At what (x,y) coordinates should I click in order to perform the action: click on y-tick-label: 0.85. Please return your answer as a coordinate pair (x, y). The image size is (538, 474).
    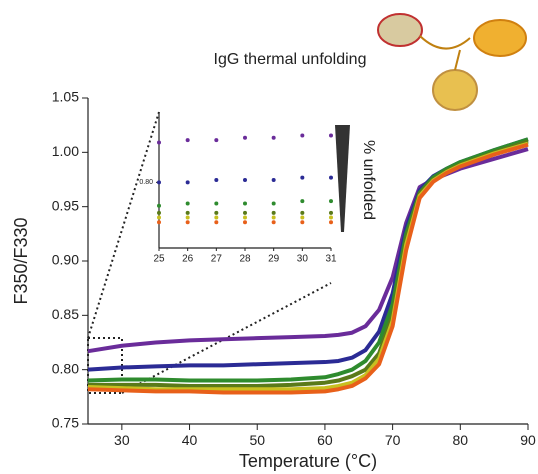
    Looking at the image, I should click on (65, 314).